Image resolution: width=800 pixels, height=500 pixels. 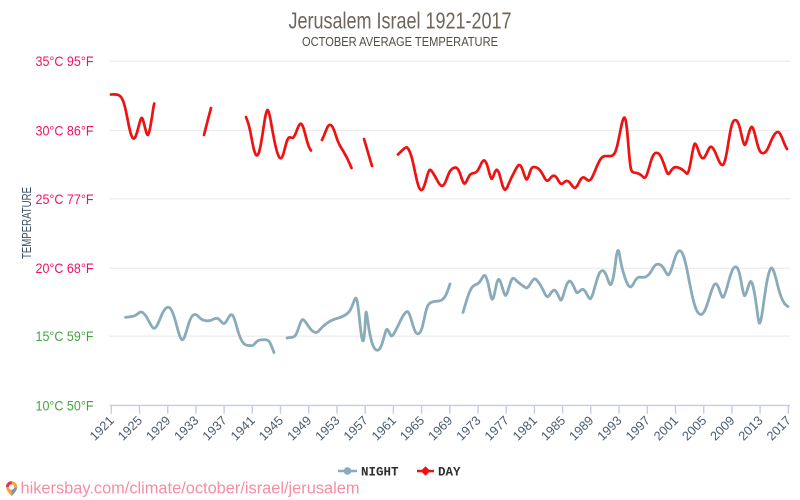 I want to click on svg-text: 25°C 77°F, so click(x=65, y=199).